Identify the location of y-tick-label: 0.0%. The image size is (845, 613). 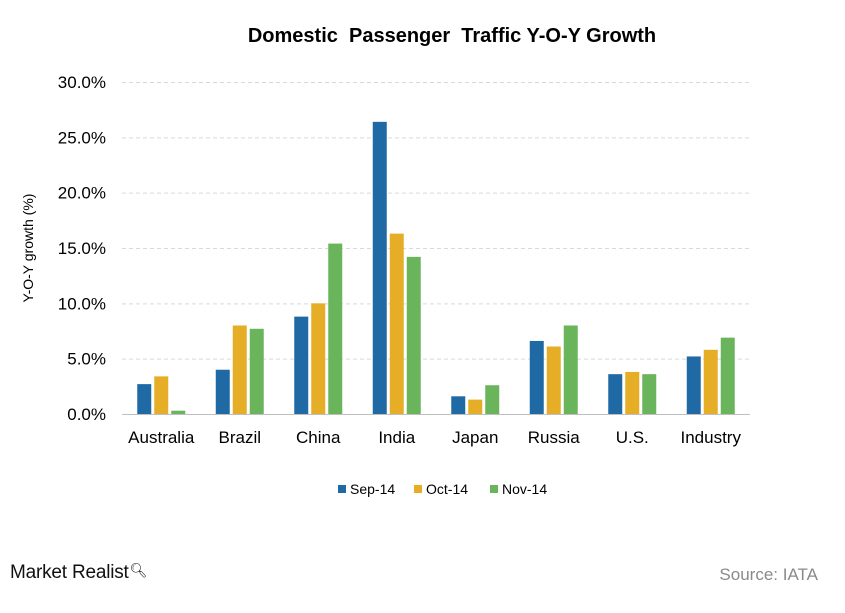
(86, 414).